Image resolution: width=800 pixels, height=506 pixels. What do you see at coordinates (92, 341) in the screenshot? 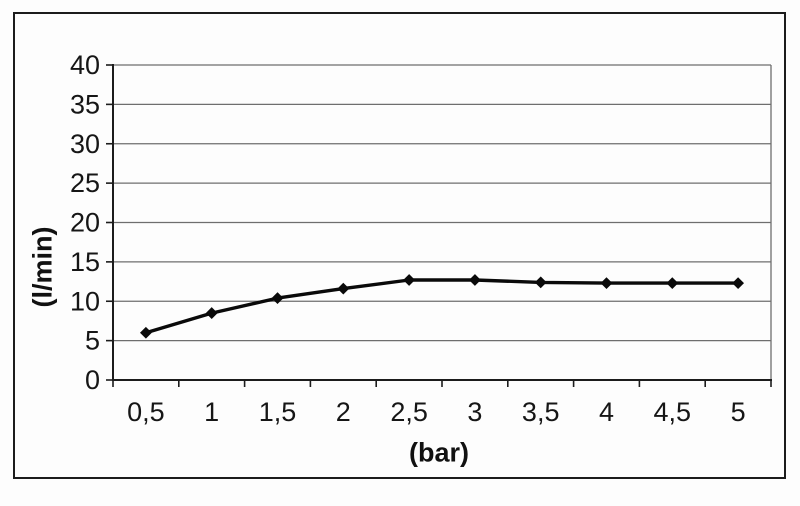
I see `y-tick-label: 5` at bounding box center [92, 341].